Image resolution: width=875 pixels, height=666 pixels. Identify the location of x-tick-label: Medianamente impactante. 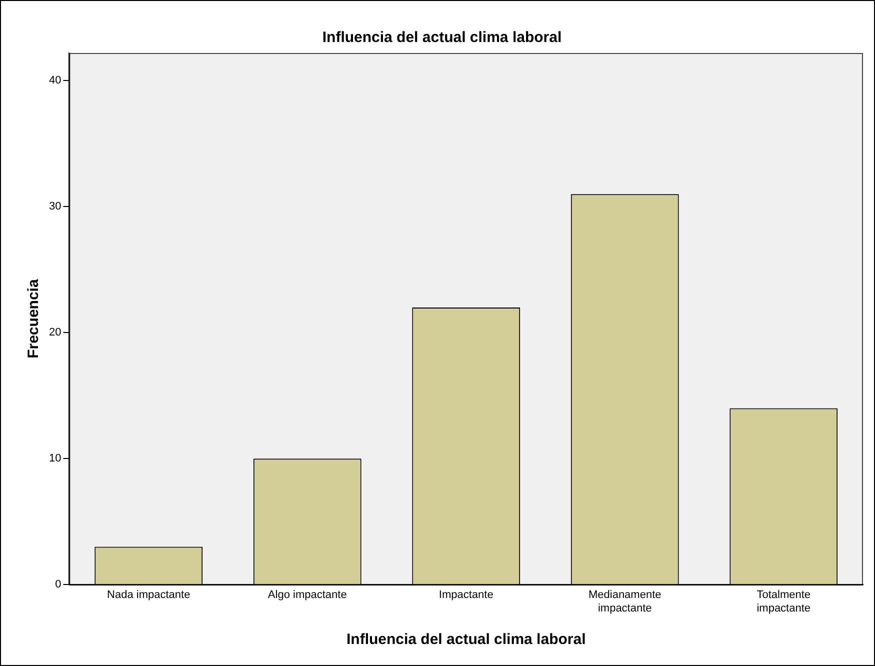
(625, 601).